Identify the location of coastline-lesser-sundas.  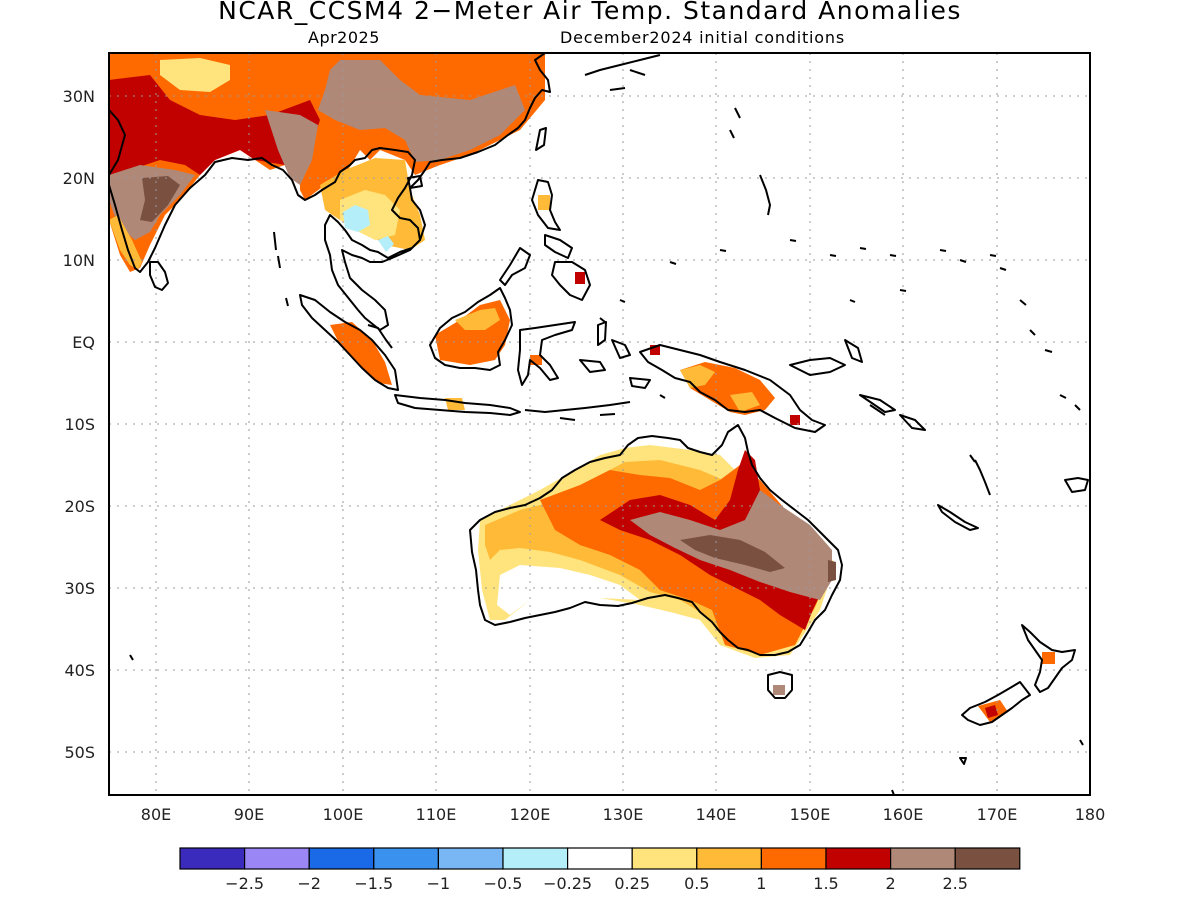
(577, 411).